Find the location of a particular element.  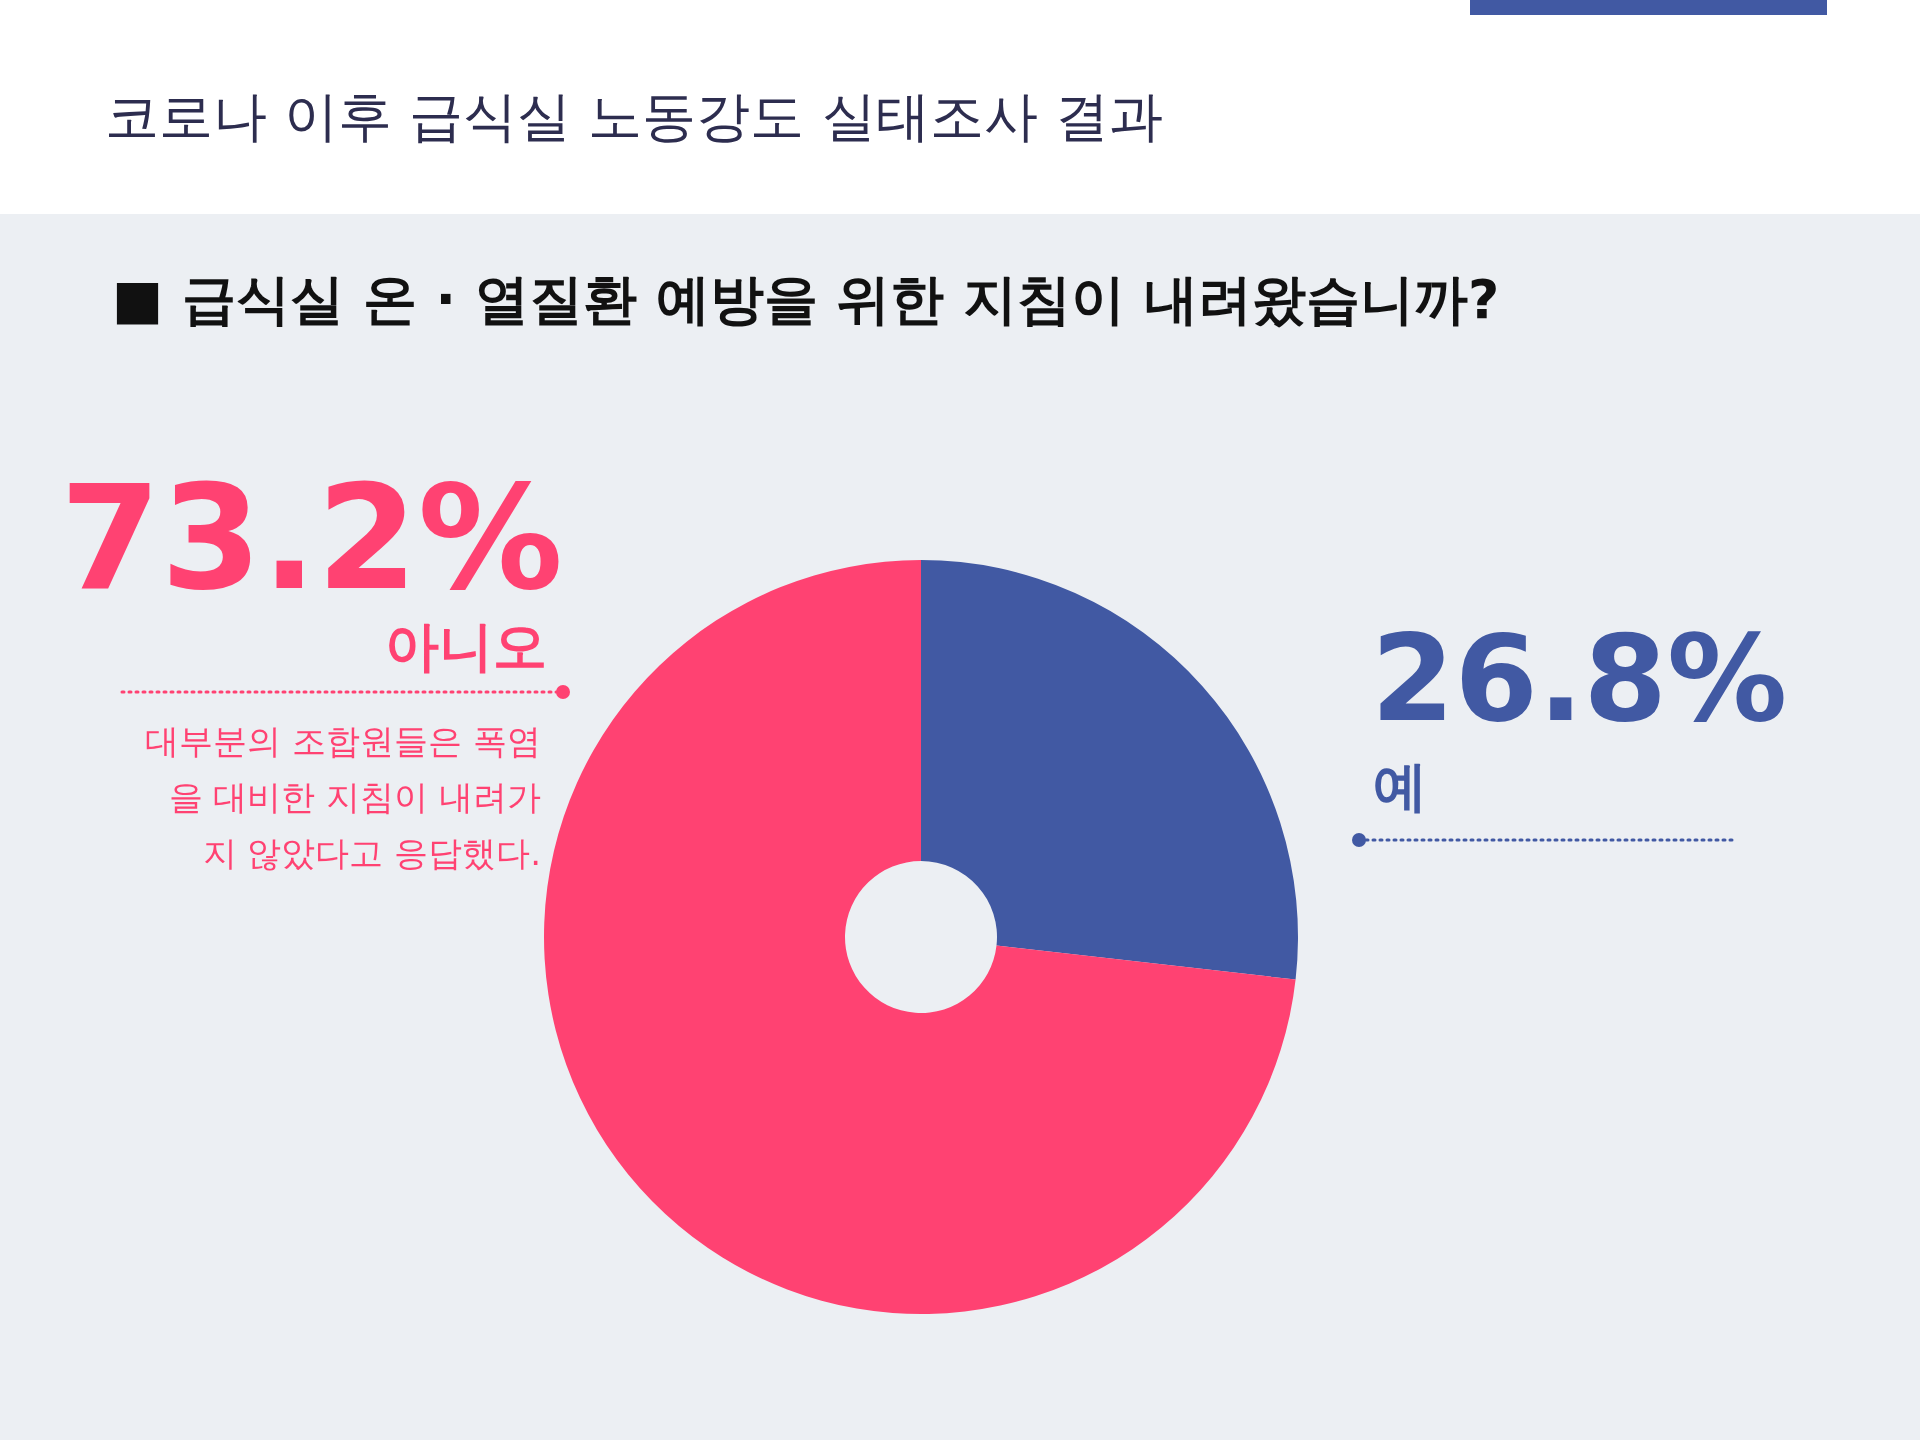

data-label: 26.8% is located at coordinates (1579, 678).